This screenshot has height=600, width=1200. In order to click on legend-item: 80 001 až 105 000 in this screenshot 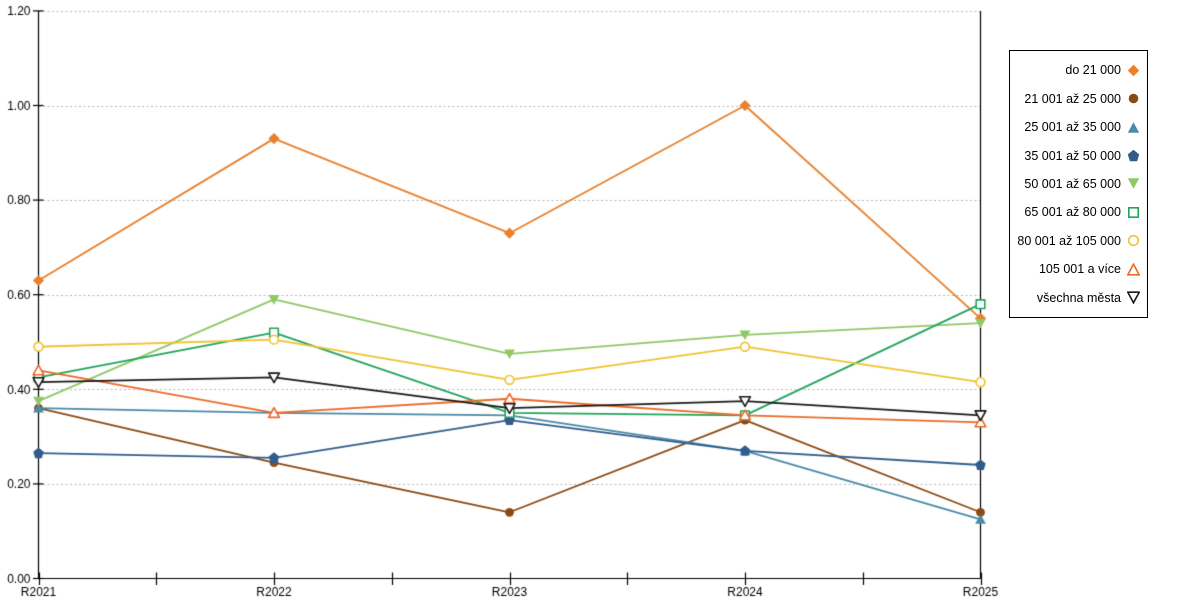, I will do `click(1078, 241)`.